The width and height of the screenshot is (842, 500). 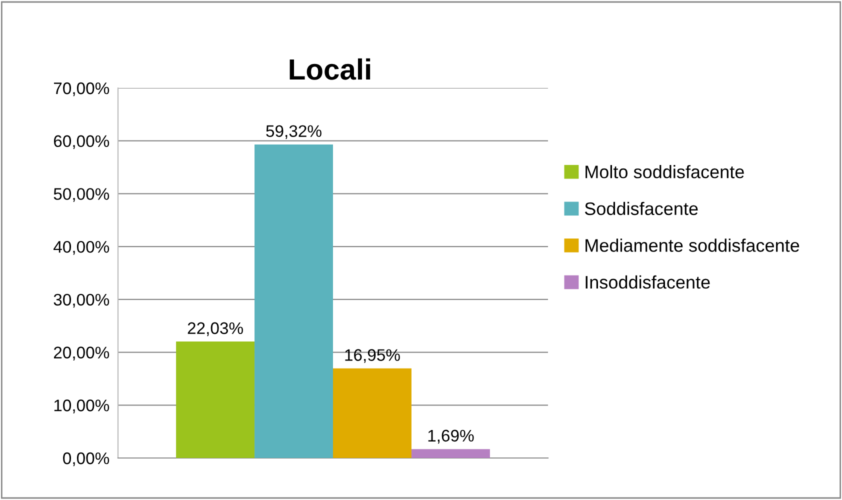 What do you see at coordinates (215, 329) in the screenshot?
I see `data-label: 22,03%` at bounding box center [215, 329].